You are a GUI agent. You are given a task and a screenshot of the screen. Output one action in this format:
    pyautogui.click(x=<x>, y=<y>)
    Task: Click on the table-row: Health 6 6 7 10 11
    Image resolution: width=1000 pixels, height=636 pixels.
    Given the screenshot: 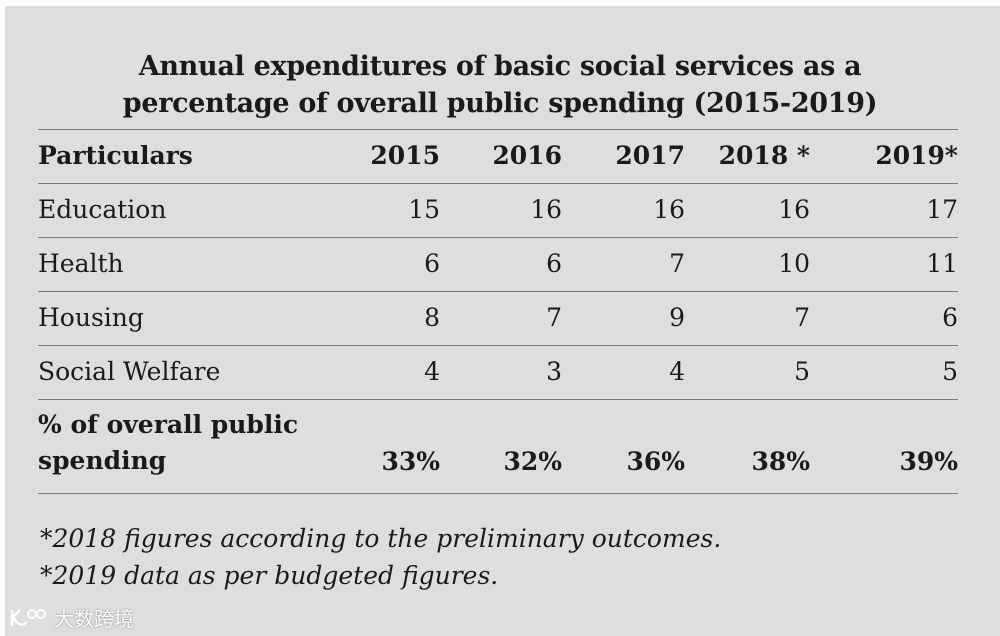 What is the action you would take?
    pyautogui.click(x=498, y=264)
    